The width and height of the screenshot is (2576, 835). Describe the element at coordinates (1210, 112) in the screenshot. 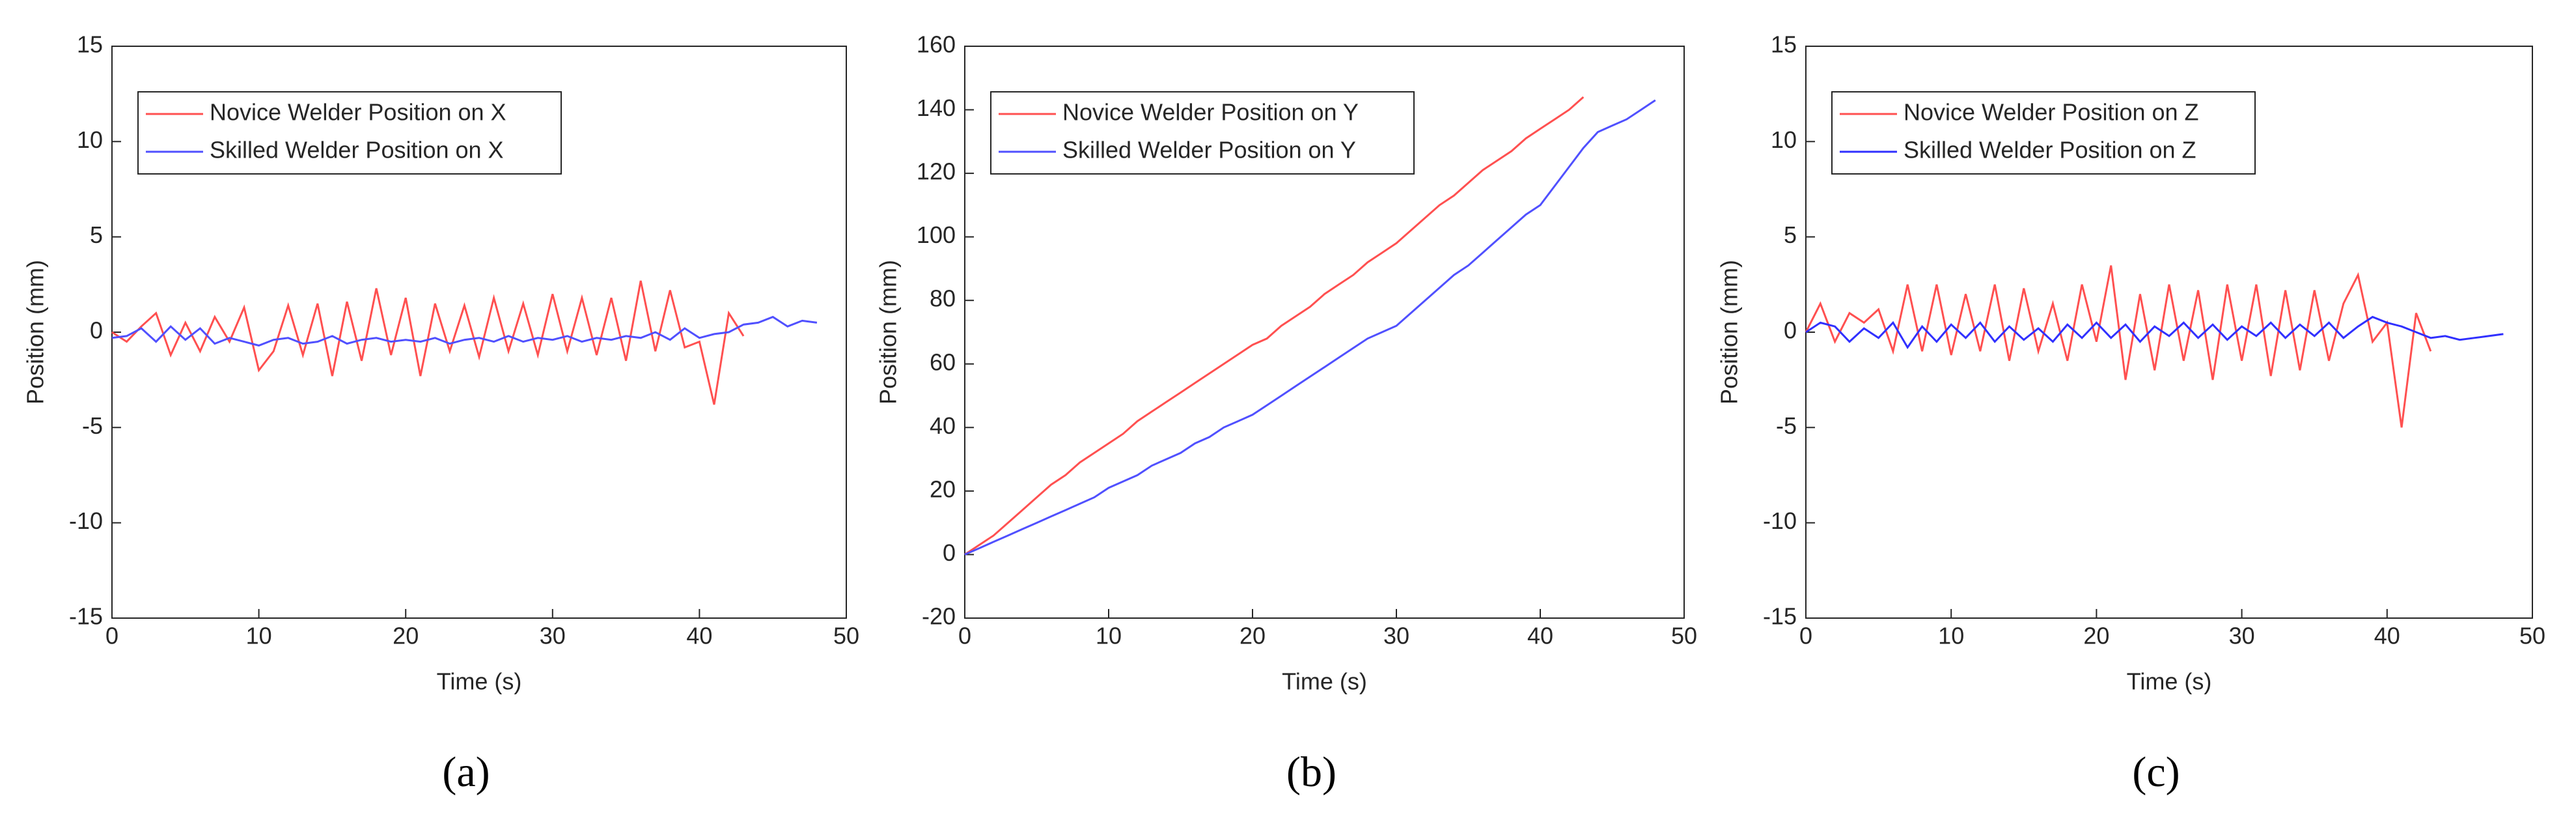

I see `legend-label: Novice Welder Position on Y` at that location.